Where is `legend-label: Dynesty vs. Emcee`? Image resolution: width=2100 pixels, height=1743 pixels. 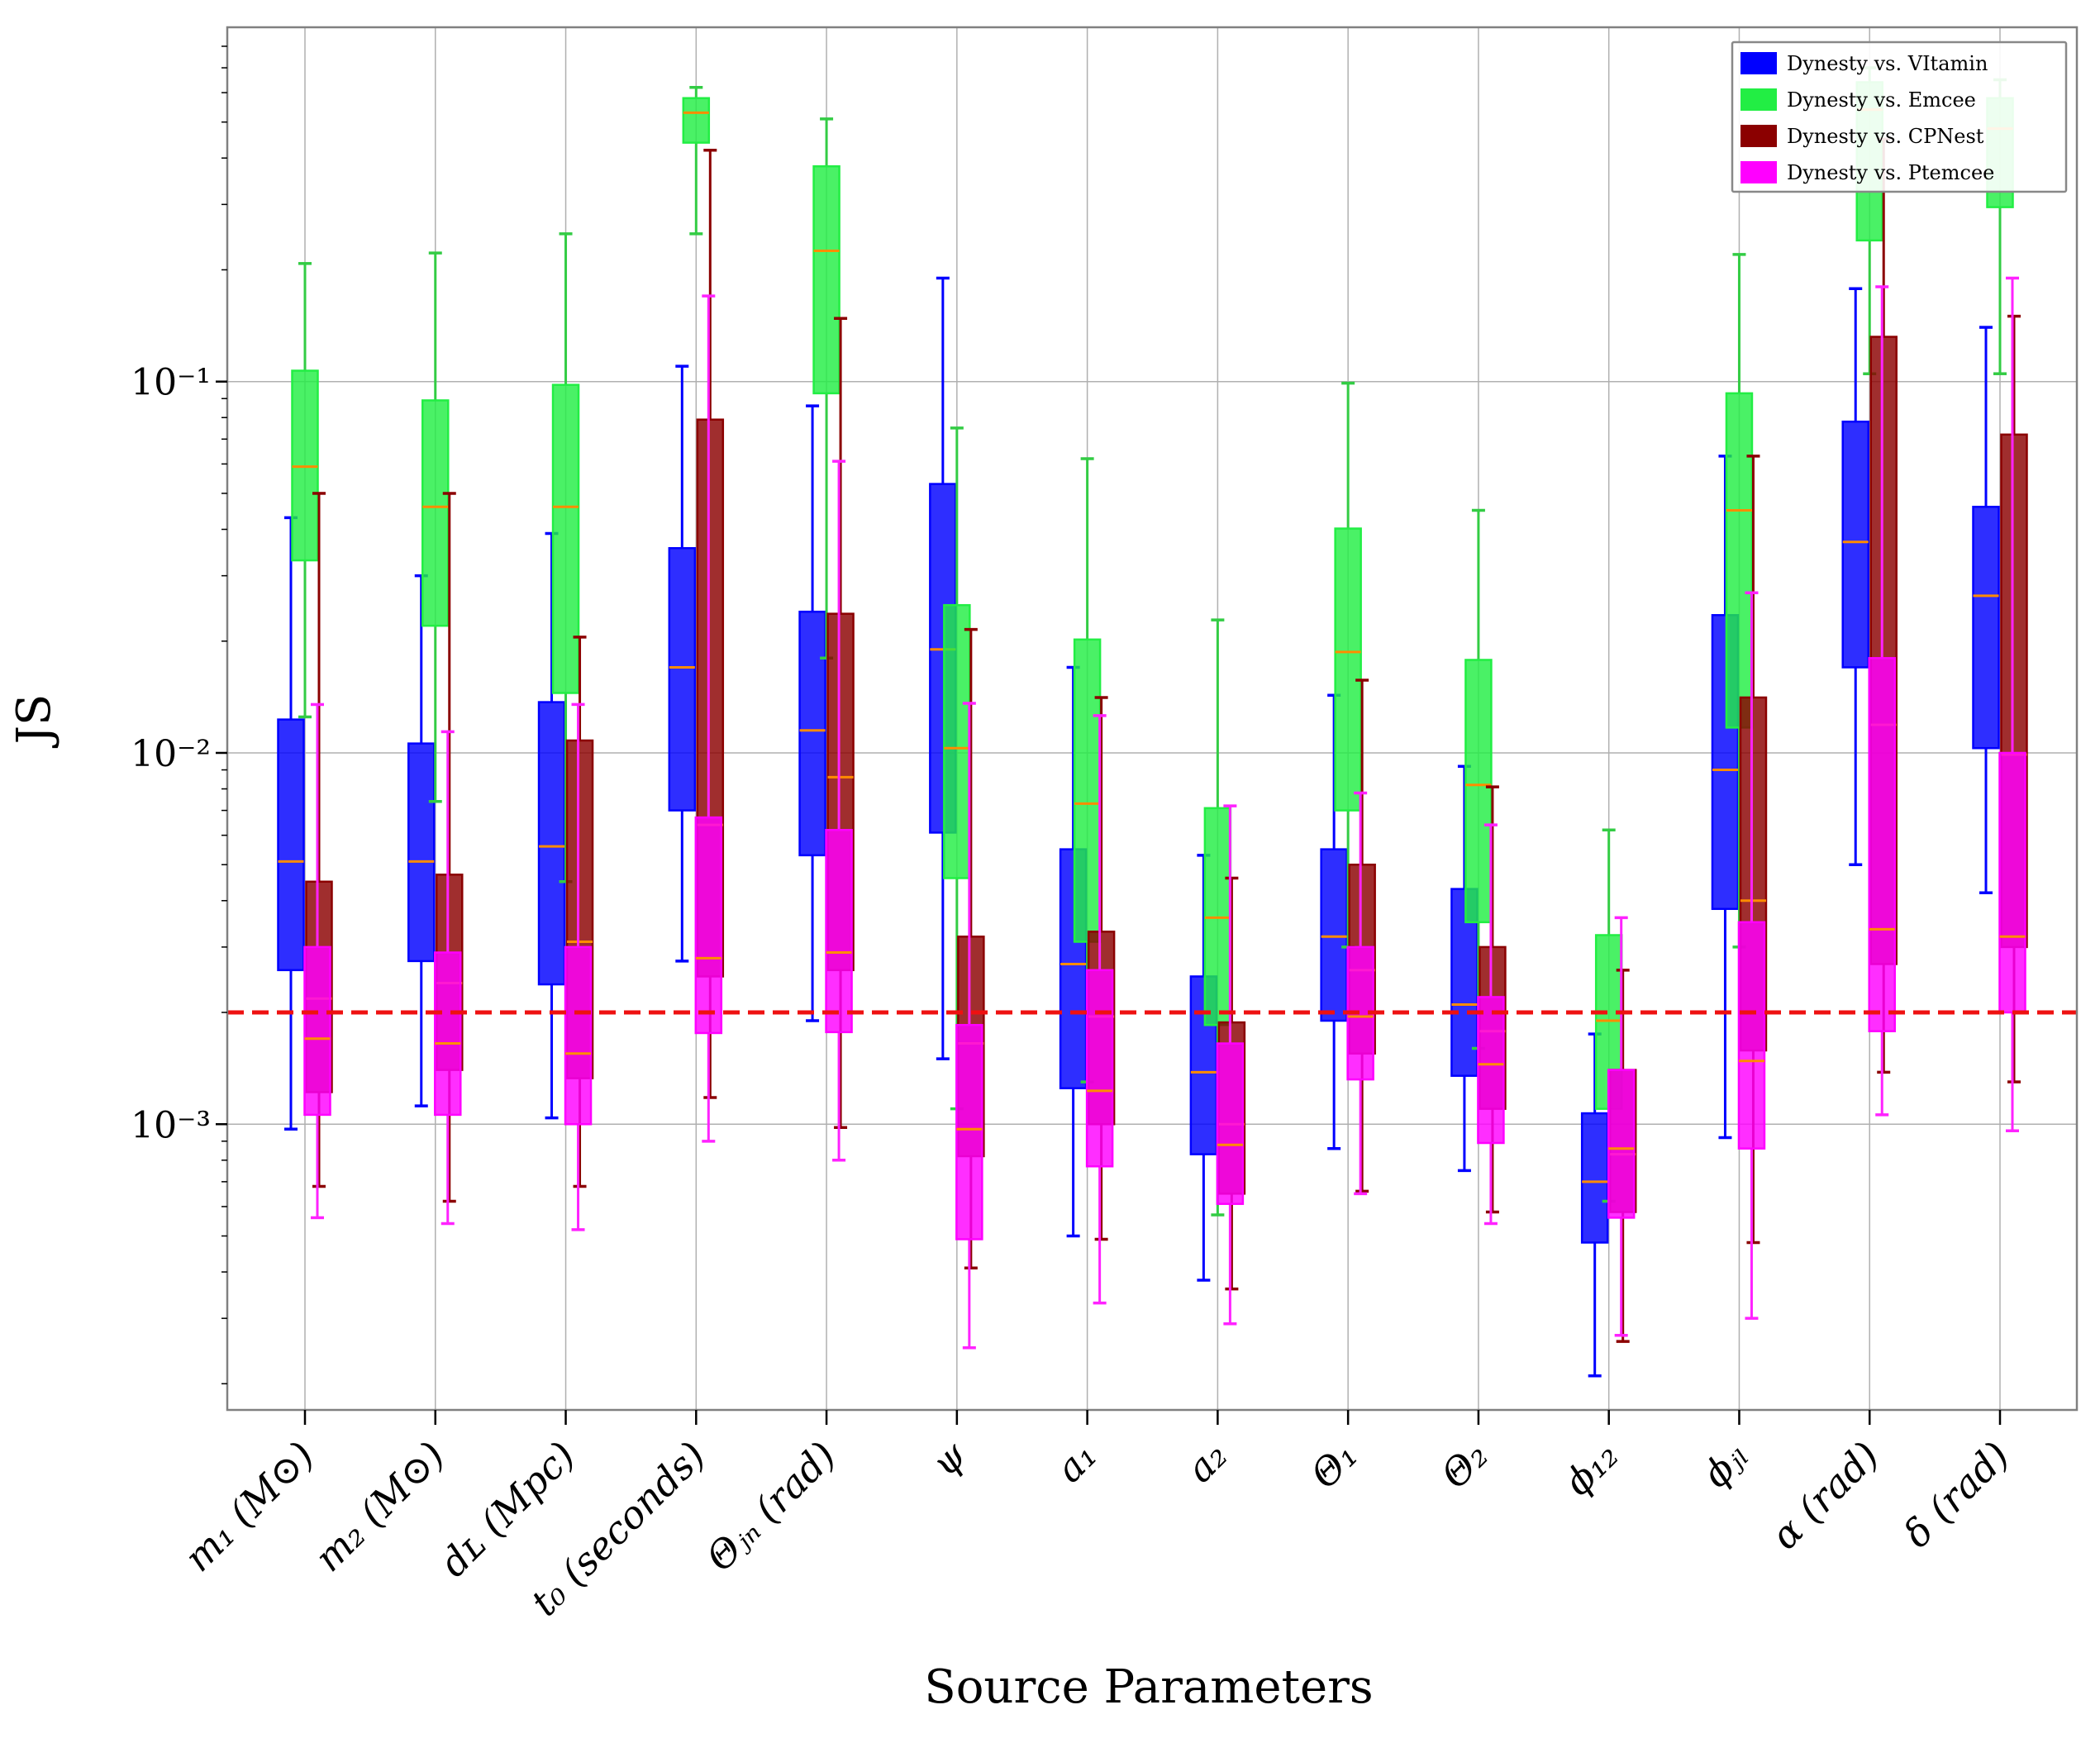
legend-label: Dynesty vs. Emcee is located at coordinates (1881, 100).